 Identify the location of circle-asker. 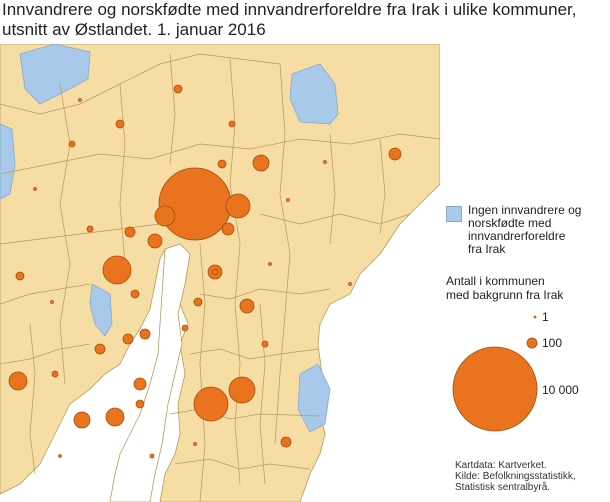
(155, 241).